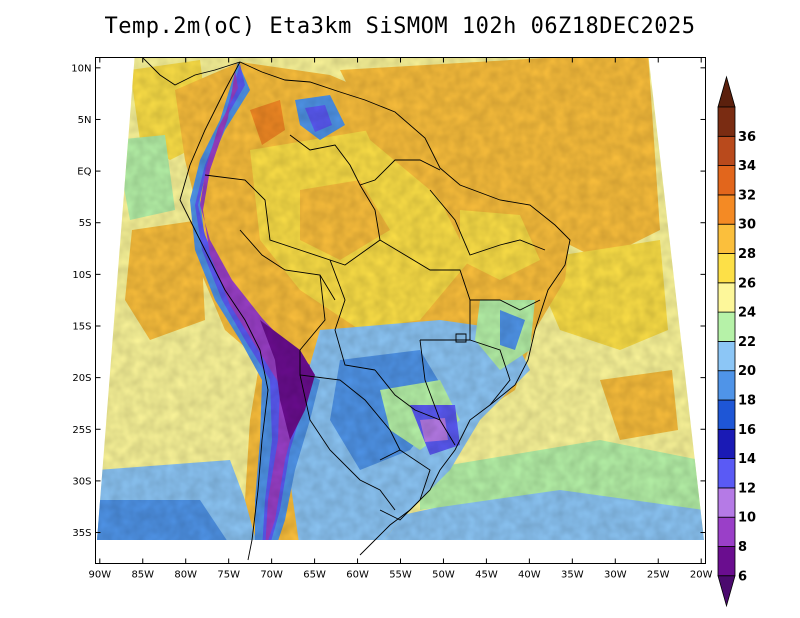  Describe the element at coordinates (572, 575) in the screenshot. I see `lon-tick-label: 35W` at that location.